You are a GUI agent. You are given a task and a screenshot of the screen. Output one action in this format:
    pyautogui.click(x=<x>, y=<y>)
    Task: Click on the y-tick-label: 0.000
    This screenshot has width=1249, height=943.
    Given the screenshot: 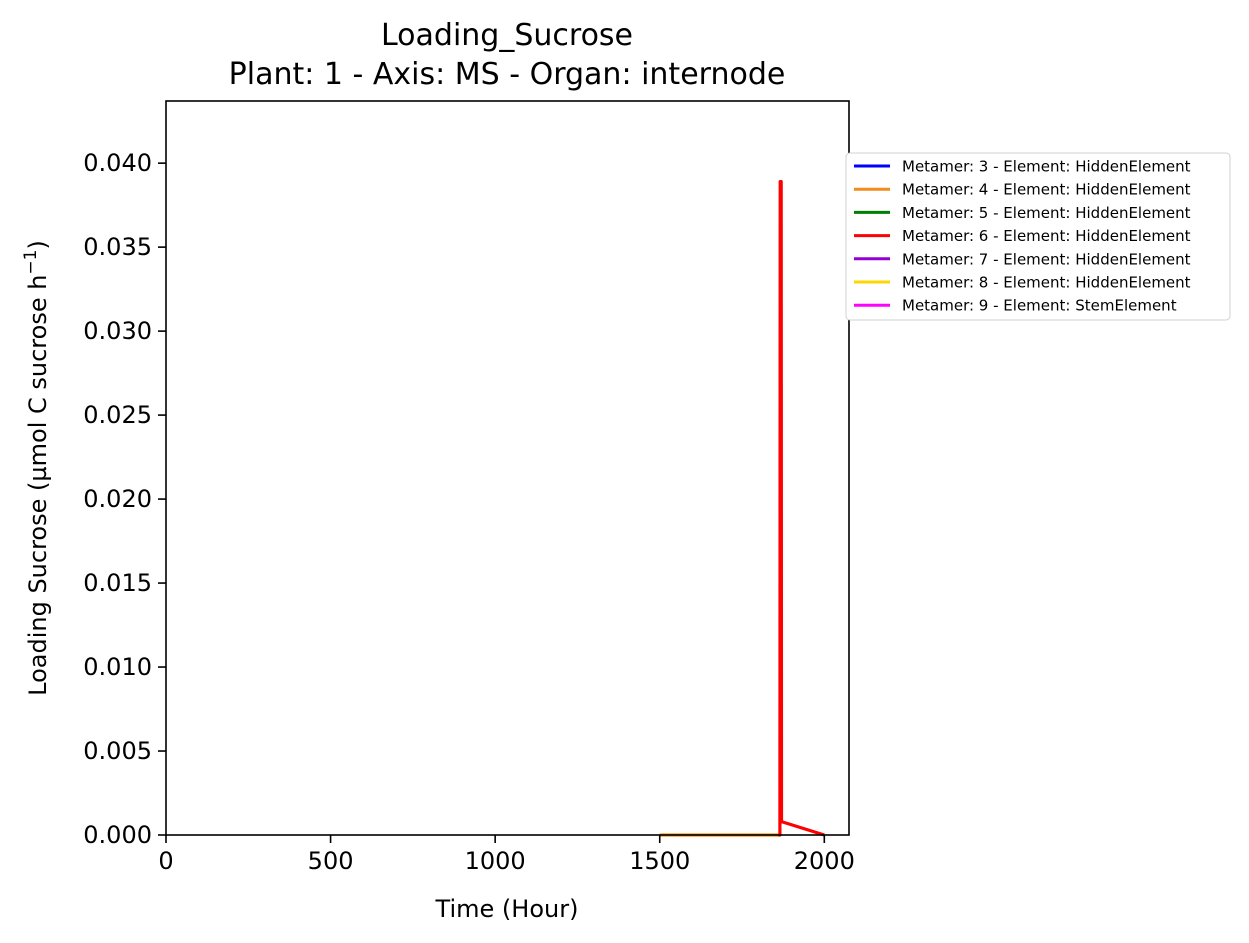 What is the action you would take?
    pyautogui.click(x=117, y=835)
    